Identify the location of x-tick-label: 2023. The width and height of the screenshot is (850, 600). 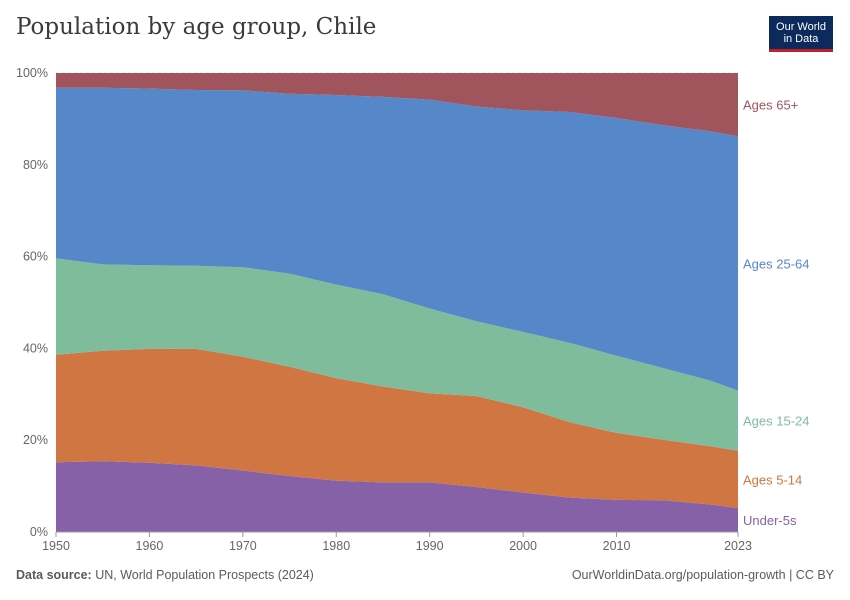
(738, 546).